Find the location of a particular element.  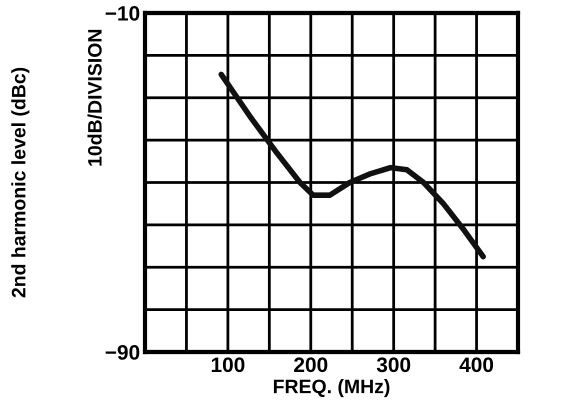

x-tick-label: 200 is located at coordinates (311, 364).